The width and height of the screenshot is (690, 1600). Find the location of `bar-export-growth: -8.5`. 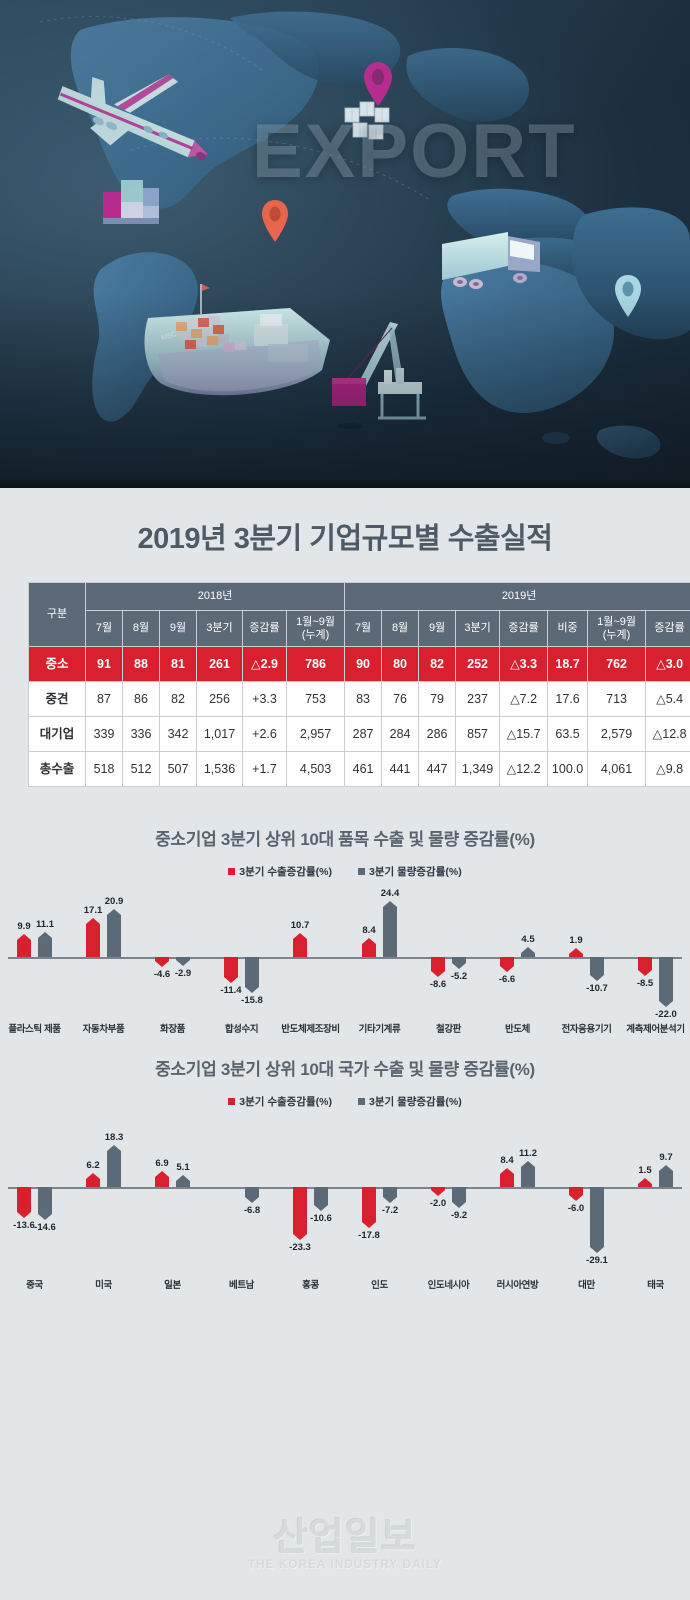

bar-export-growth: -8.5 is located at coordinates (645, 951).